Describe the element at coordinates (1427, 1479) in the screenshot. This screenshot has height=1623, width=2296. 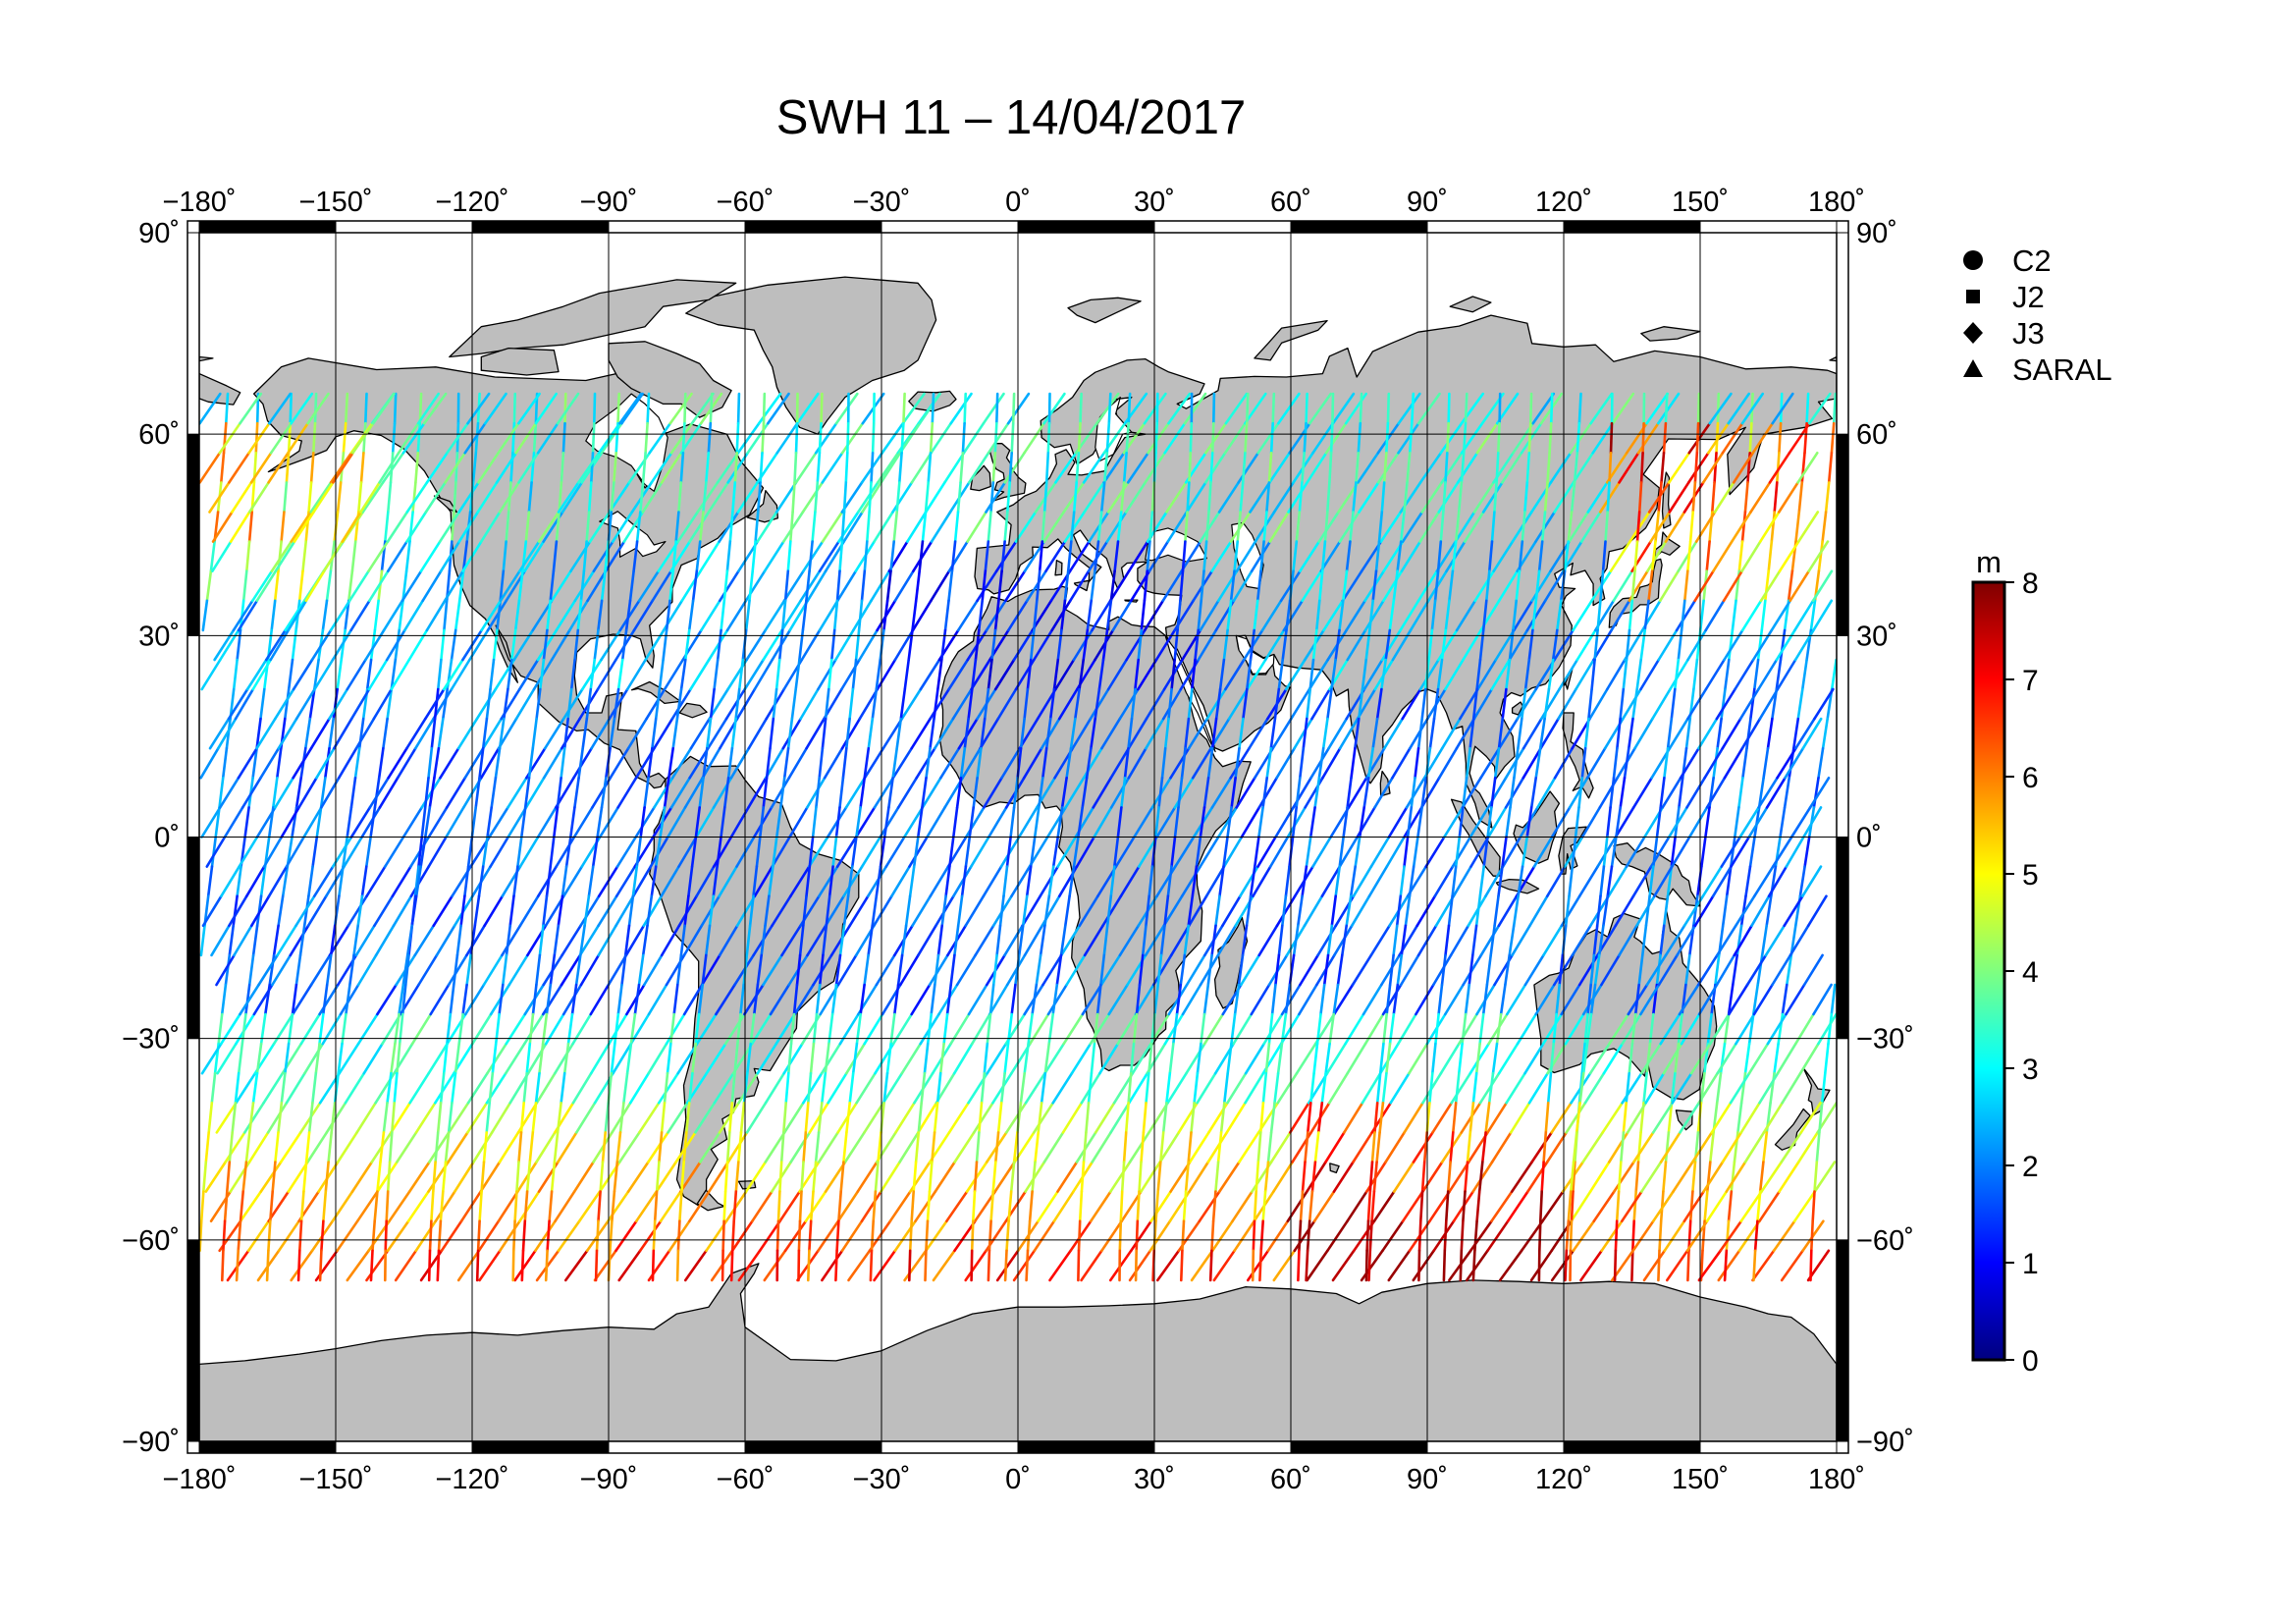
I see `lon-tick-label-bottom: 90˚` at that location.